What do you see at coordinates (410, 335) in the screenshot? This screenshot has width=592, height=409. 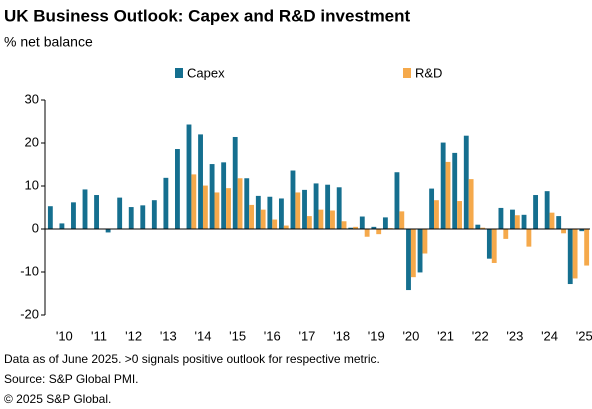 I see `x-tick-label: '20` at bounding box center [410, 335].